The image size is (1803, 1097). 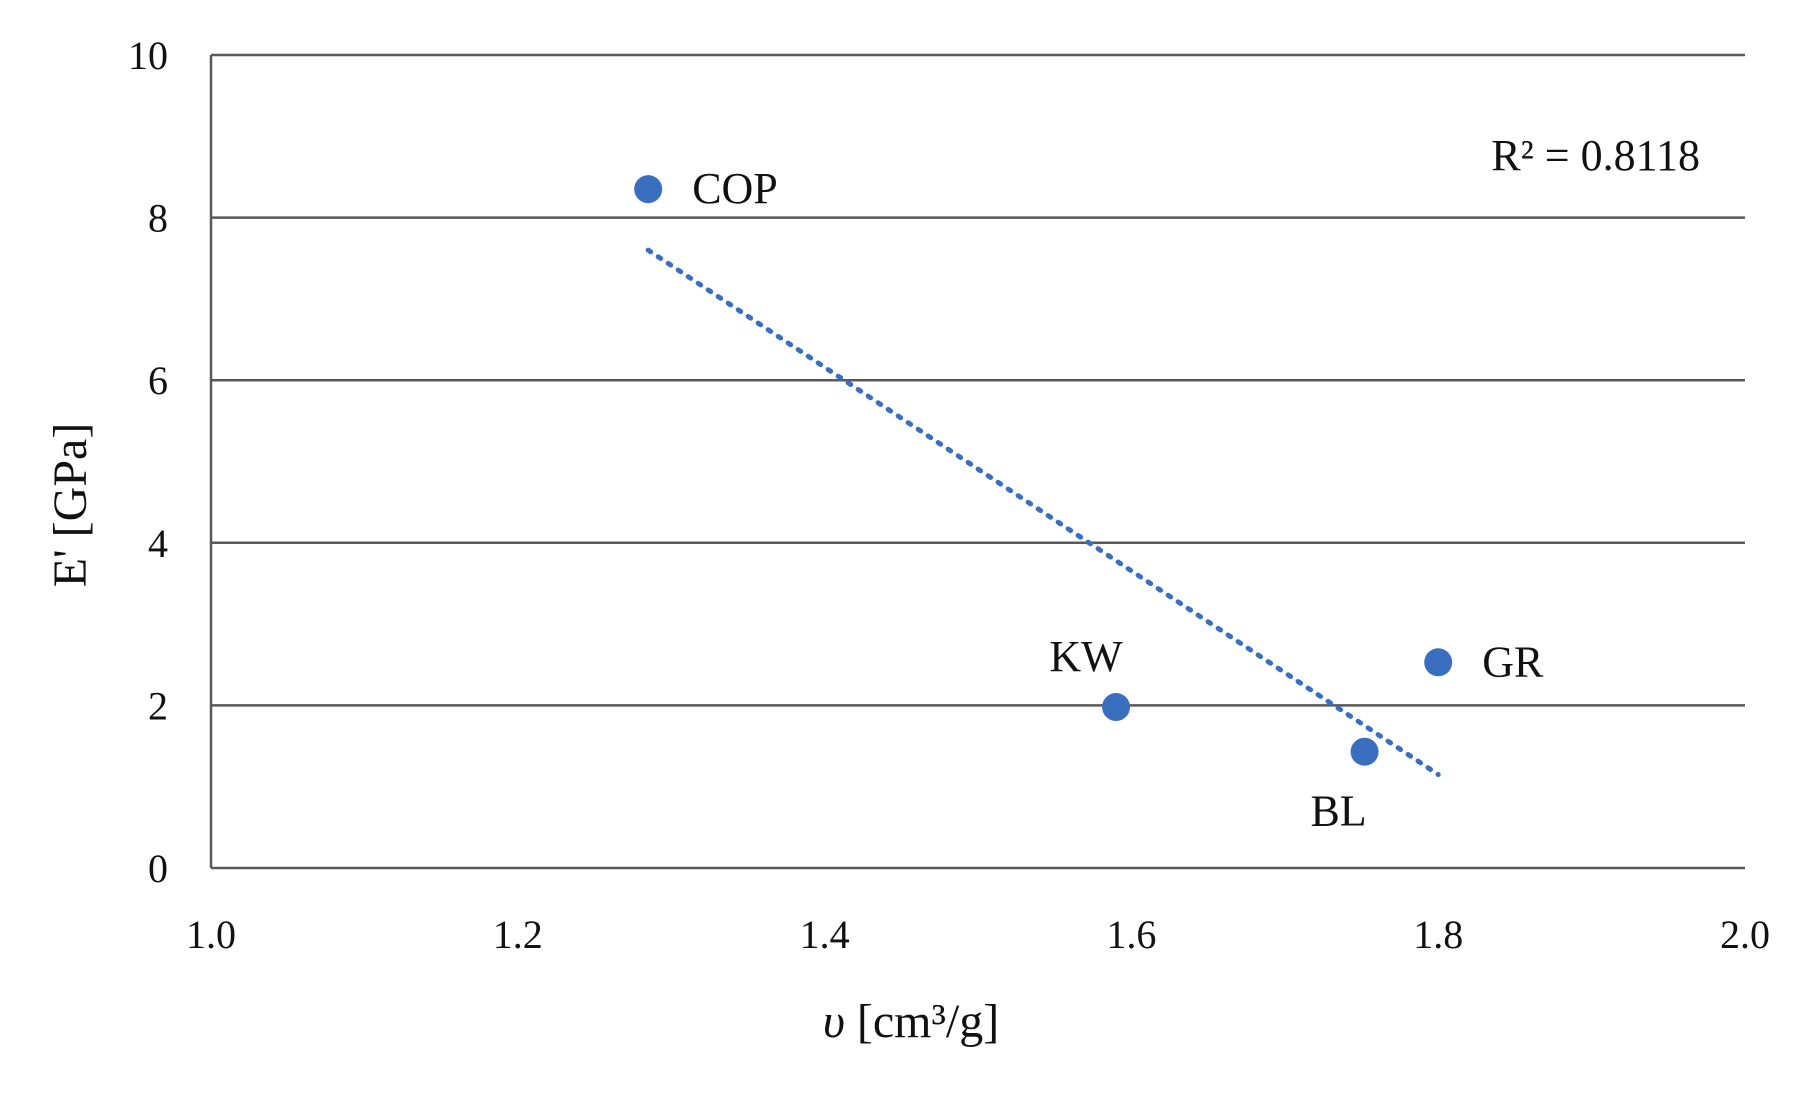 What do you see at coordinates (834, 1021) in the screenshot?
I see `x-axis-symbol: υ` at bounding box center [834, 1021].